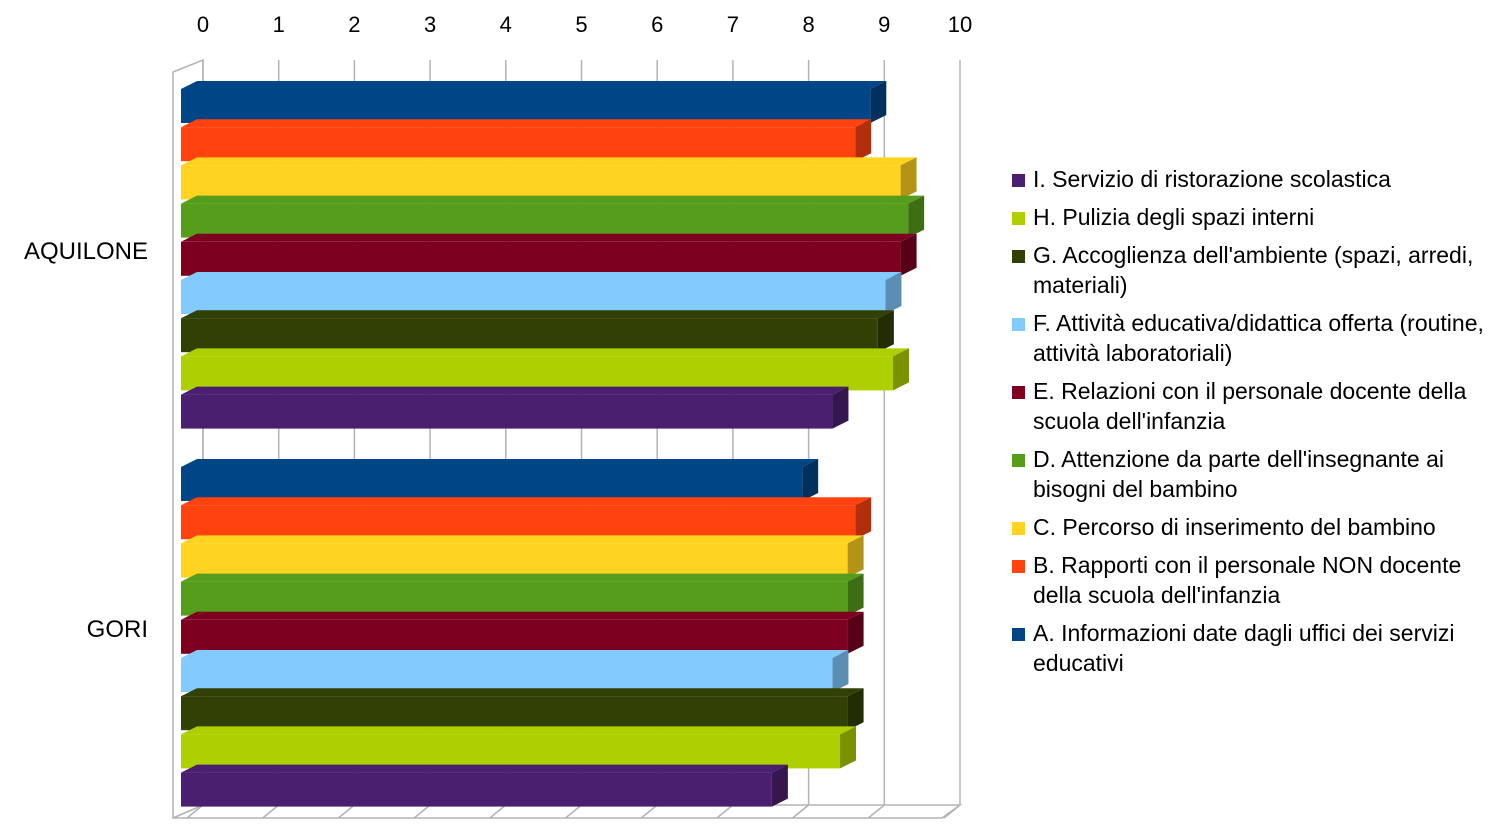  I want to click on x-tick-label: 10, so click(960, 24).